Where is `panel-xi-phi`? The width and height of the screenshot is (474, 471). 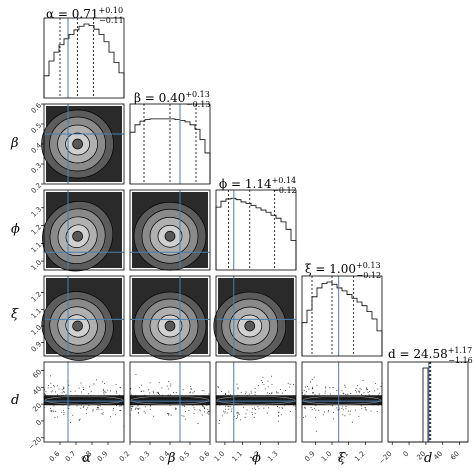
panel-xi-phi is located at coordinates (255, 318).